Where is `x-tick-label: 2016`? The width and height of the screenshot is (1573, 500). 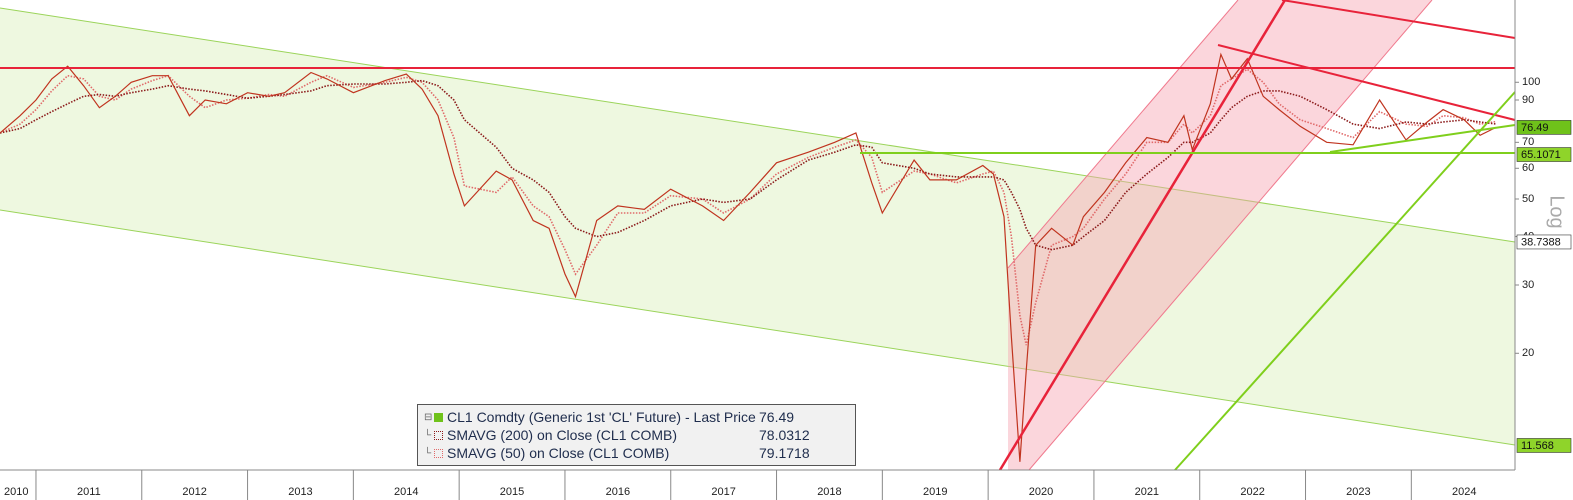
x-tick-label: 2016 is located at coordinates (618, 492).